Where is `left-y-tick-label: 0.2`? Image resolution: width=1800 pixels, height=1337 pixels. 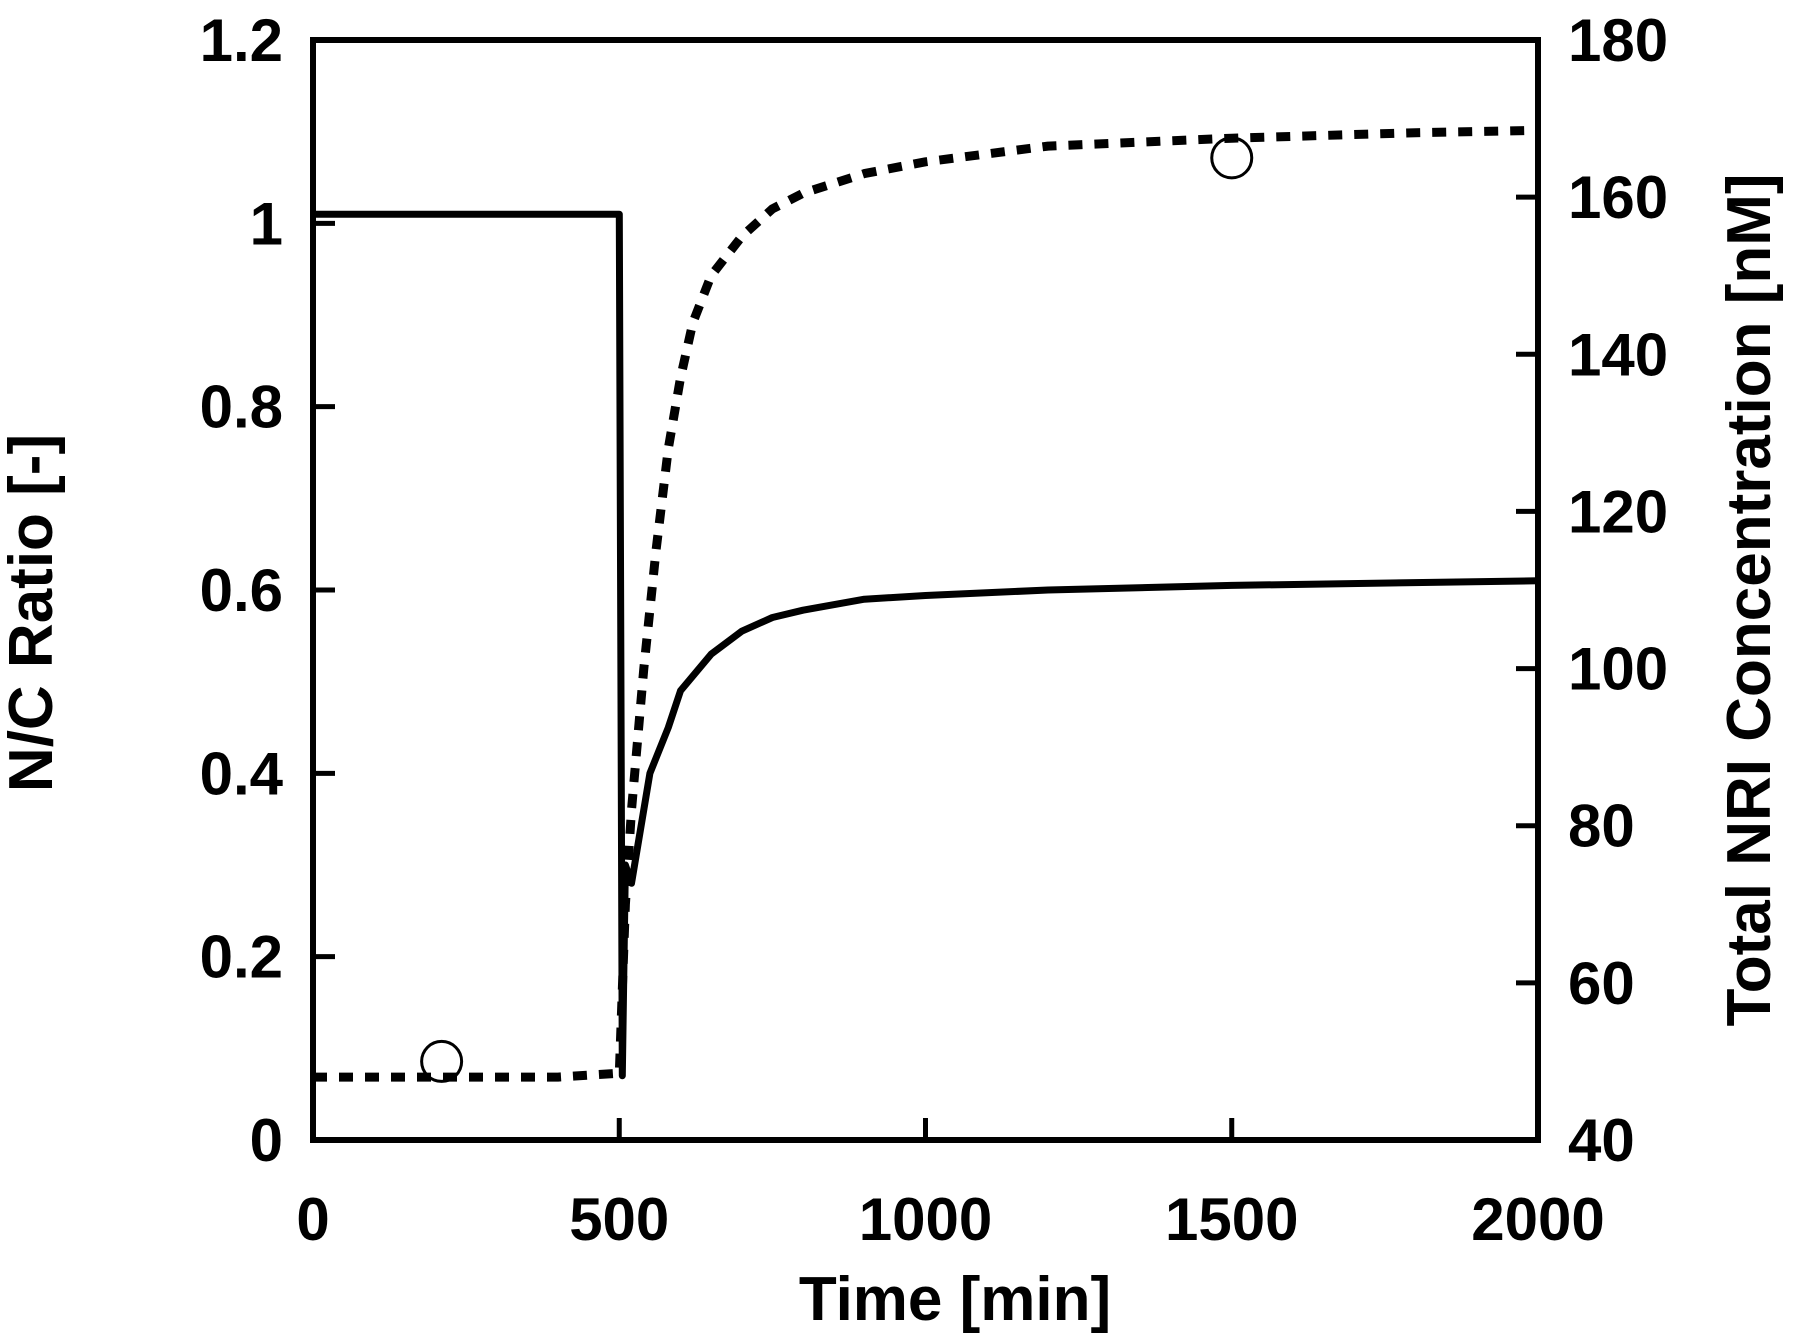
left-y-tick-label: 0.2 is located at coordinates (241, 957).